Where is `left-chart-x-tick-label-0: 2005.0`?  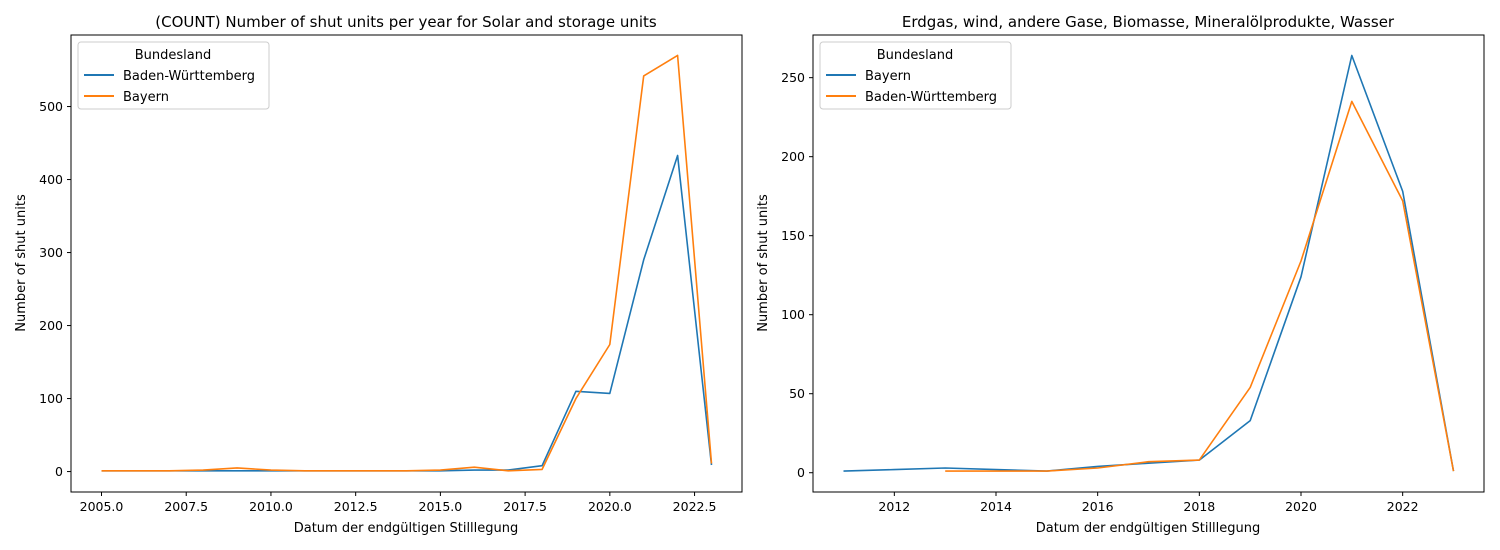
left-chart-x-tick-label-0: 2005.0 is located at coordinates (102, 506).